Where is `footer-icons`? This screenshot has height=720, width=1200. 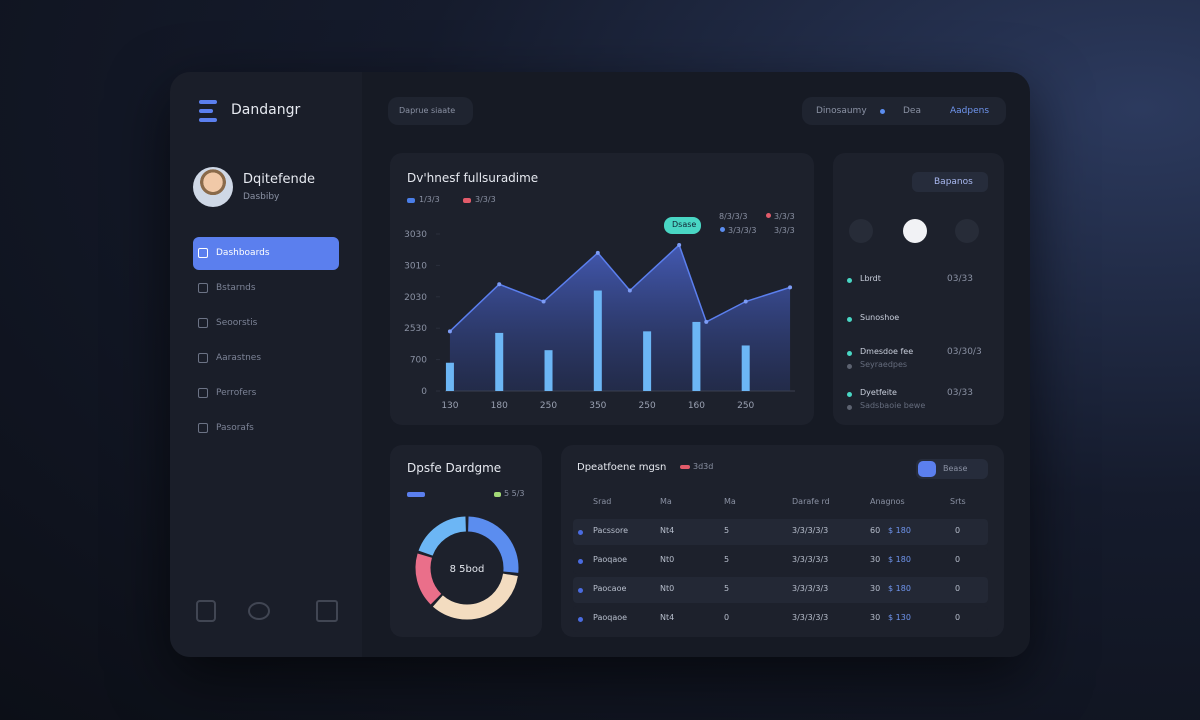
footer-icons is located at coordinates (267, 611).